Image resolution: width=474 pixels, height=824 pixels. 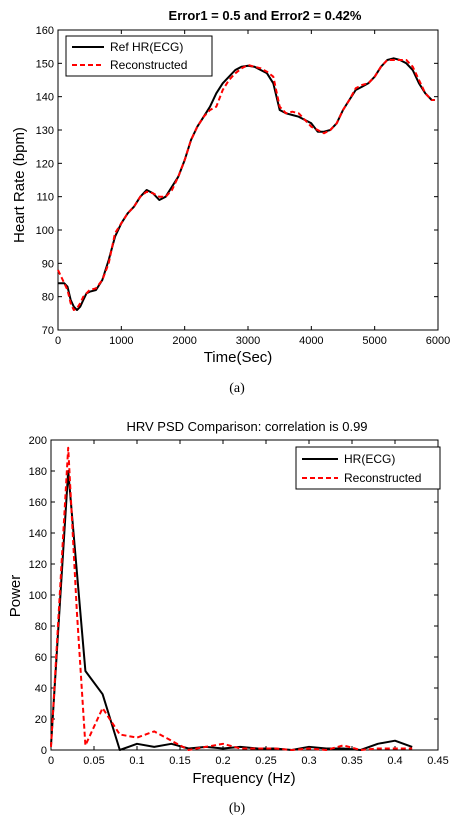 I want to click on chart-a-x-tick-label: 3000, so click(x=248, y=341).